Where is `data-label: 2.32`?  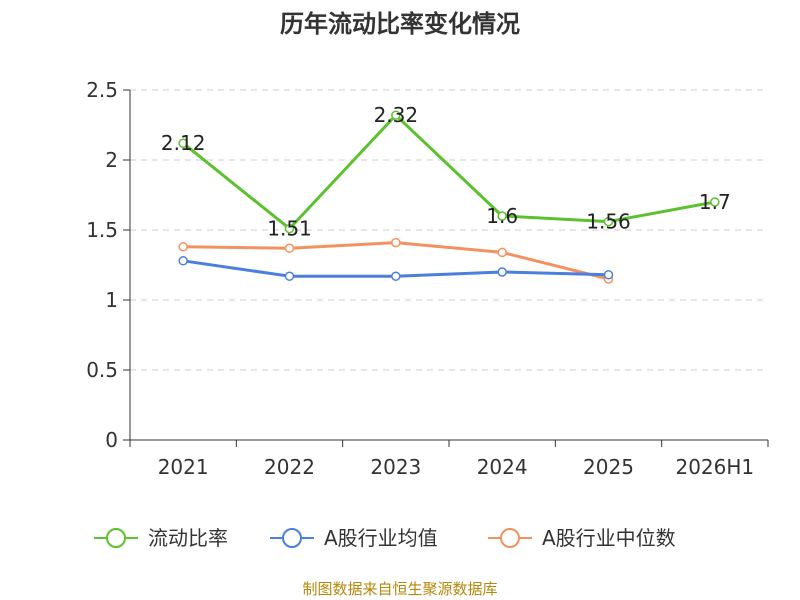 data-label: 2.32 is located at coordinates (396, 115).